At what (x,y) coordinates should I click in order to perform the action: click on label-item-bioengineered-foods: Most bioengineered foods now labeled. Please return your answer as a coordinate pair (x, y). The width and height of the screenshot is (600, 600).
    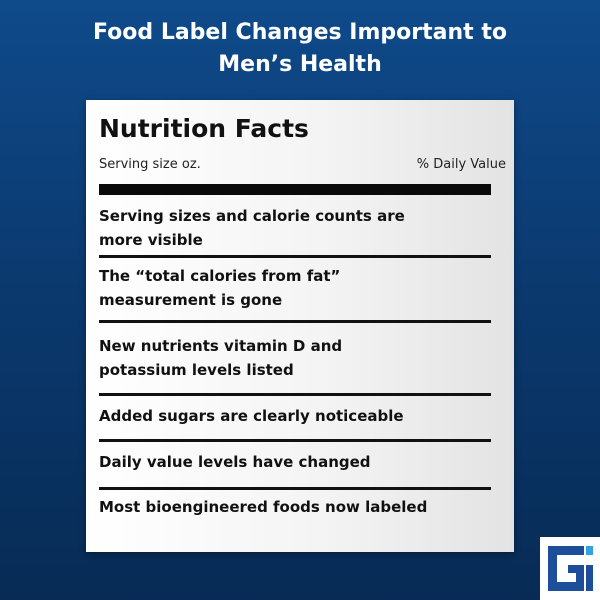
    Looking at the image, I should click on (263, 507).